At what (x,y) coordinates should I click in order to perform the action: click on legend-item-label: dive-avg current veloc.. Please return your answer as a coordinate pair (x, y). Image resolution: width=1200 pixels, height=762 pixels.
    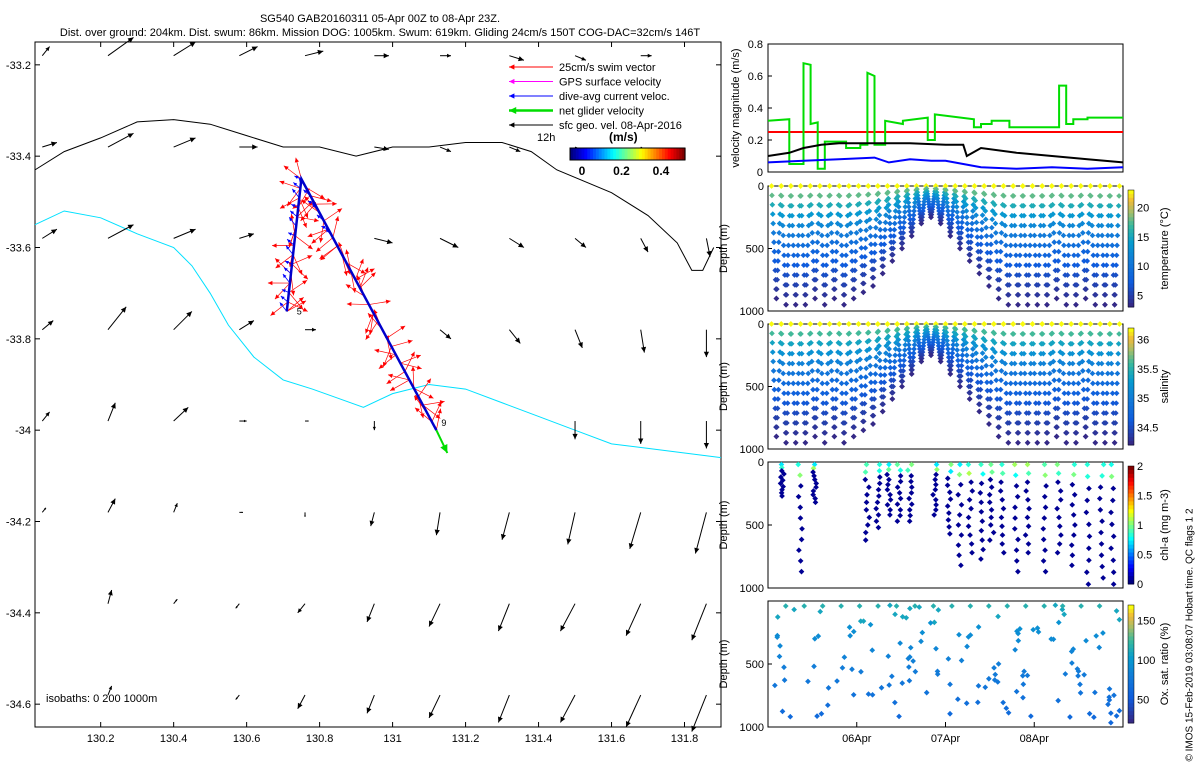
    Looking at the image, I should click on (614, 97).